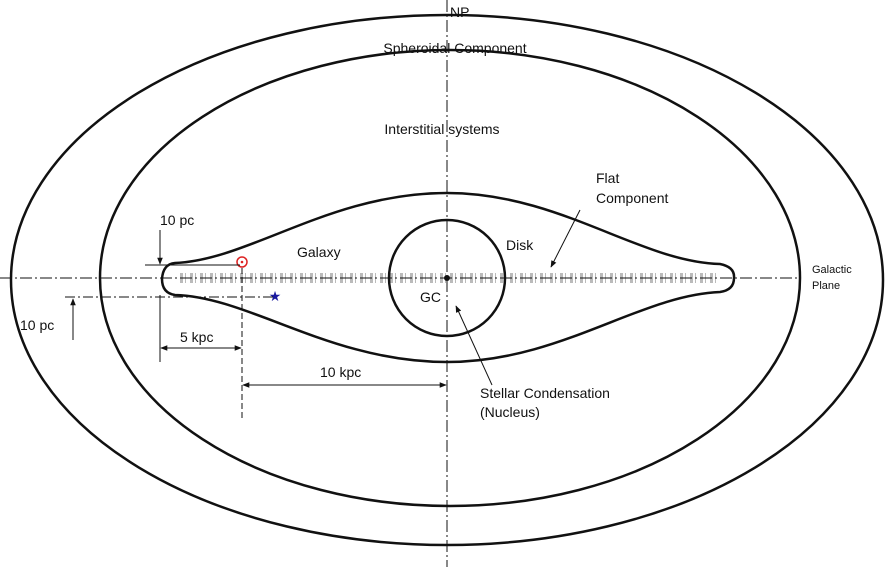 The width and height of the screenshot is (886, 567). I want to click on label: (Nucleus), so click(510, 412).